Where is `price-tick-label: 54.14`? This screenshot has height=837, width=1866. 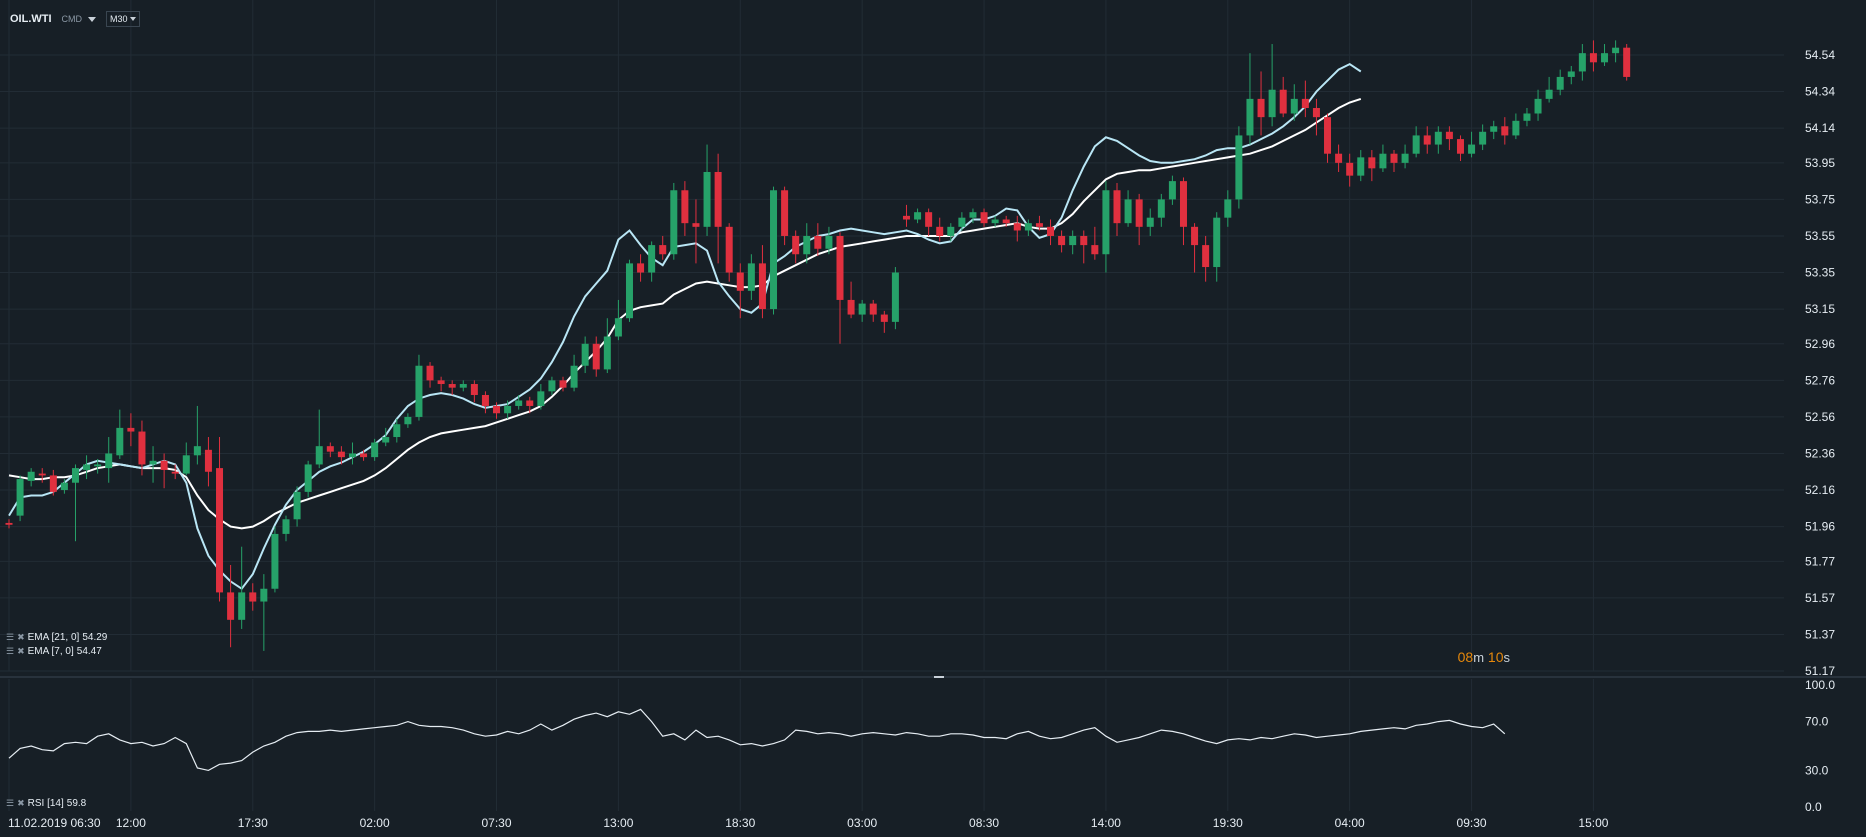 price-tick-label: 54.14 is located at coordinates (1820, 128).